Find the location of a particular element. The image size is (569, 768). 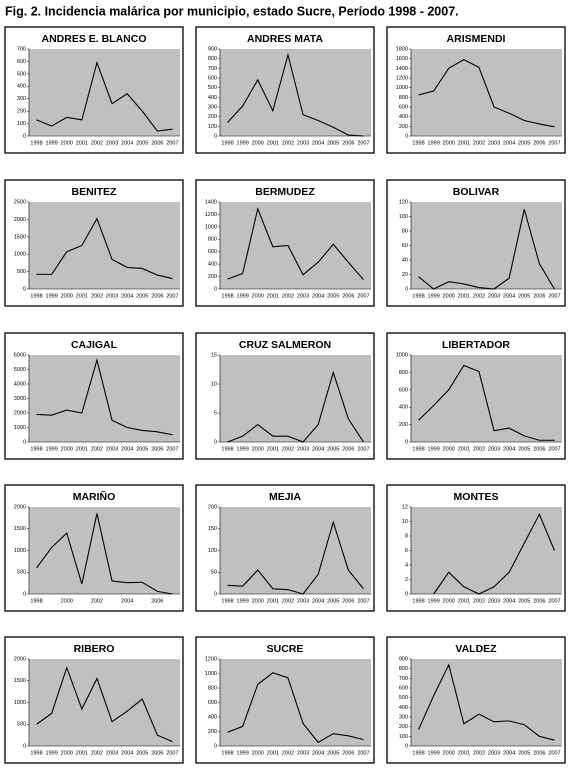

y-tick-label: 120 is located at coordinates (403, 202).